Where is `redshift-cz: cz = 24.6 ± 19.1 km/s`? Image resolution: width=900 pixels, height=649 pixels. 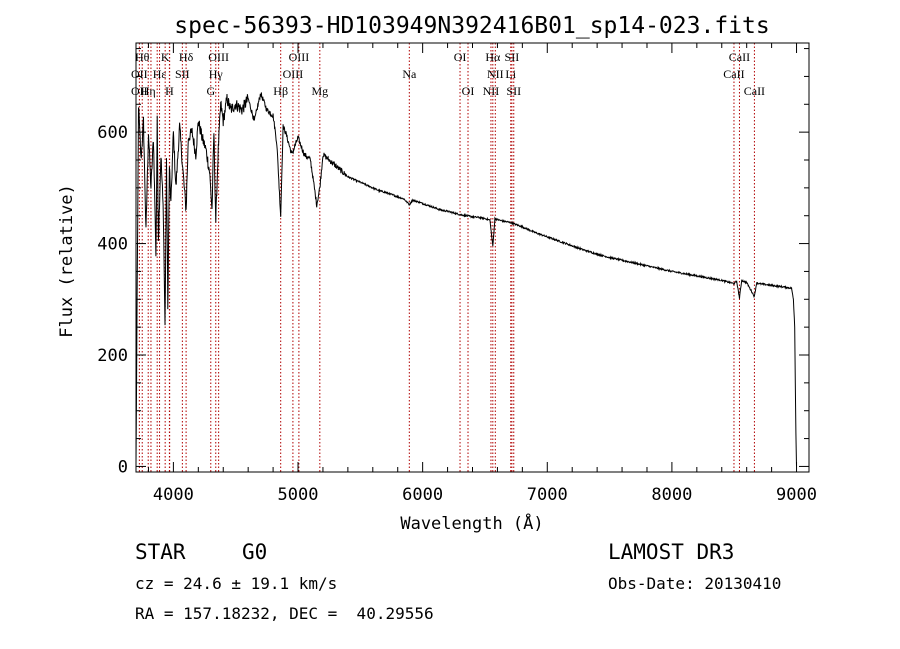
redshift-cz: cz = 24.6 ± 19.1 km/s is located at coordinates (236, 583).